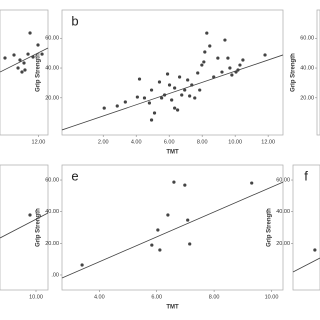 The image size is (320, 320). What do you see at coordinates (172, 308) in the screenshot?
I see `x-axis-title: TMT` at bounding box center [172, 308].